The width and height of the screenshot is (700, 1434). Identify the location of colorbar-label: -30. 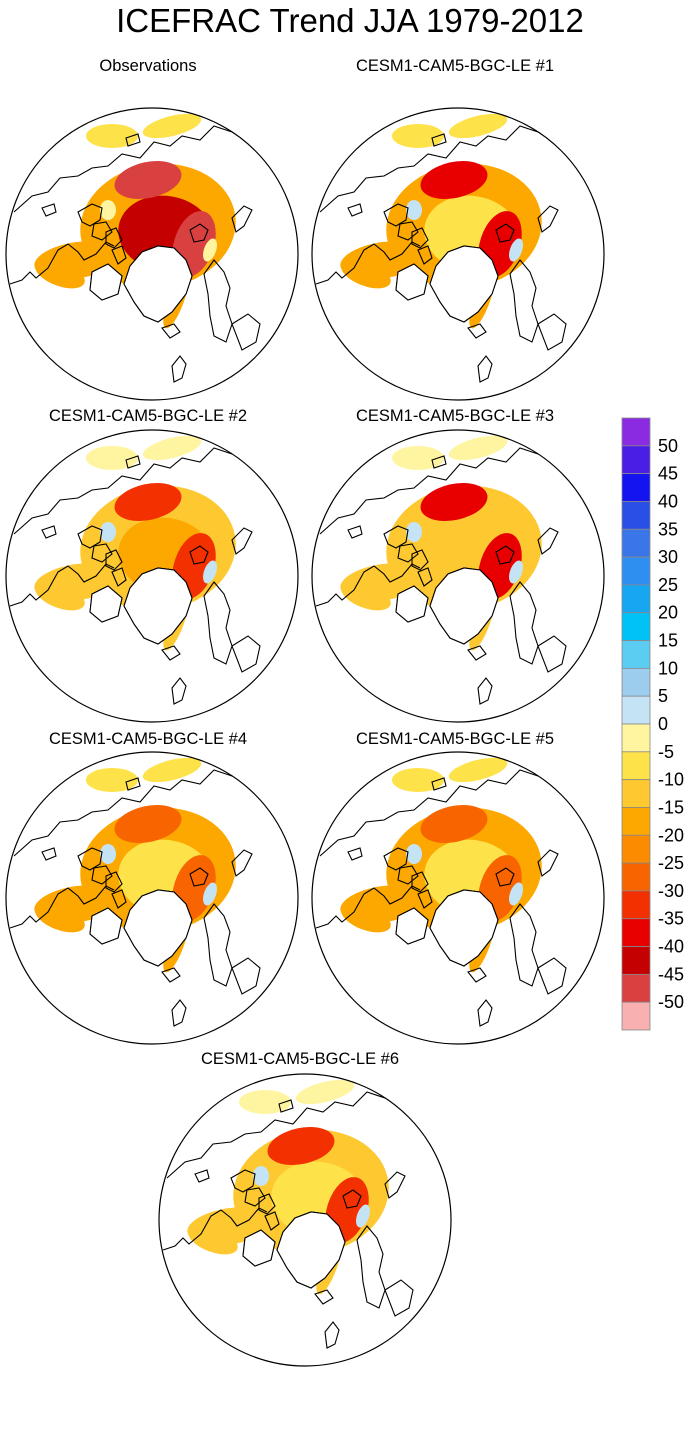
(671, 891).